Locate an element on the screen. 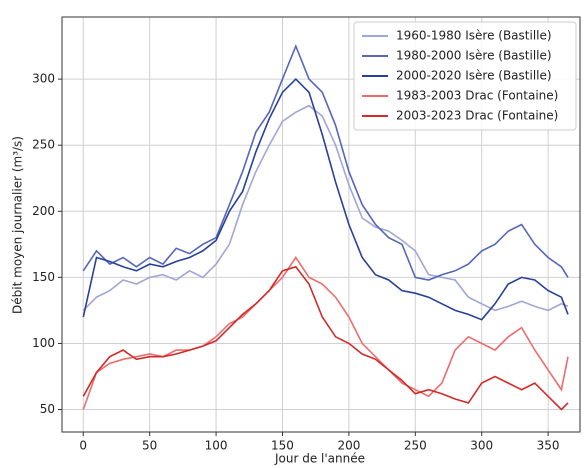 The image size is (585, 468). legend-label: 1980-2000 Isère (Bastille) is located at coordinates (474, 56).